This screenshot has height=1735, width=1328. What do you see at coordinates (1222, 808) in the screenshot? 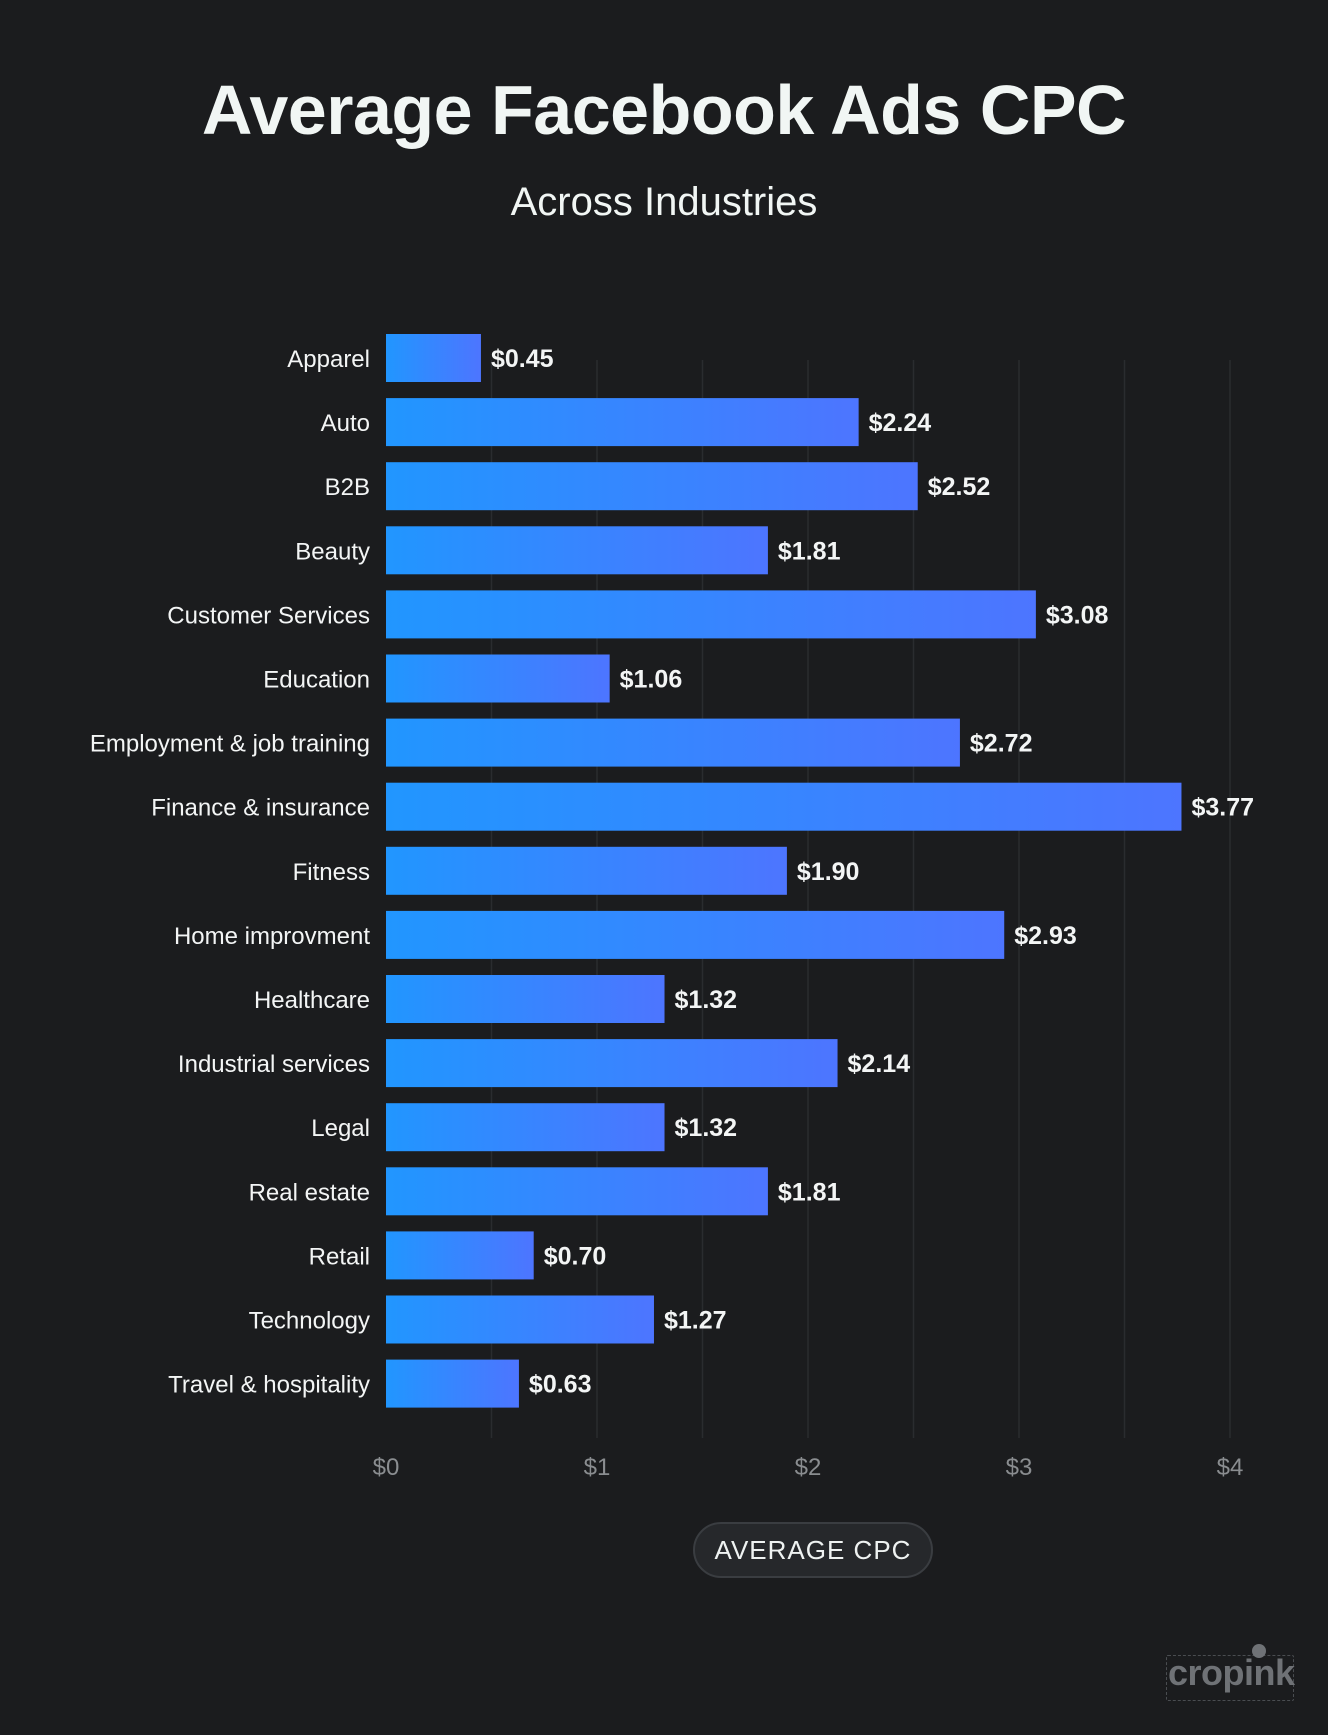
I see `value-label: $3.77` at bounding box center [1222, 808].